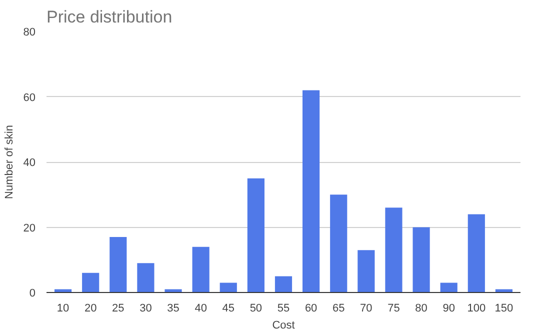 The height and width of the screenshot is (334, 540). Describe the element at coordinates (256, 308) in the screenshot. I see `x-tick-label: 50` at that location.